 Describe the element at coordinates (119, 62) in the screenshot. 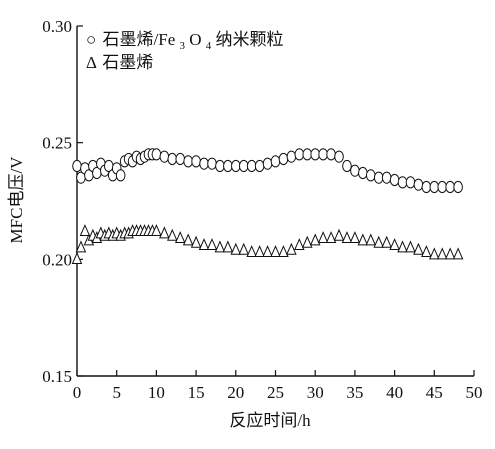

I see `legend-item-2: Δ 石墨烯` at that location.